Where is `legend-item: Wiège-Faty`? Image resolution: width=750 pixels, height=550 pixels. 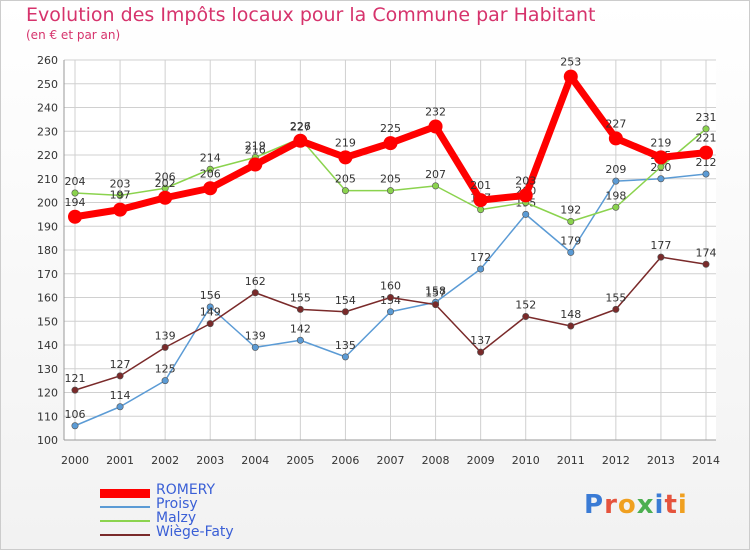 legend-item: Wiège-Faty is located at coordinates (210, 532).